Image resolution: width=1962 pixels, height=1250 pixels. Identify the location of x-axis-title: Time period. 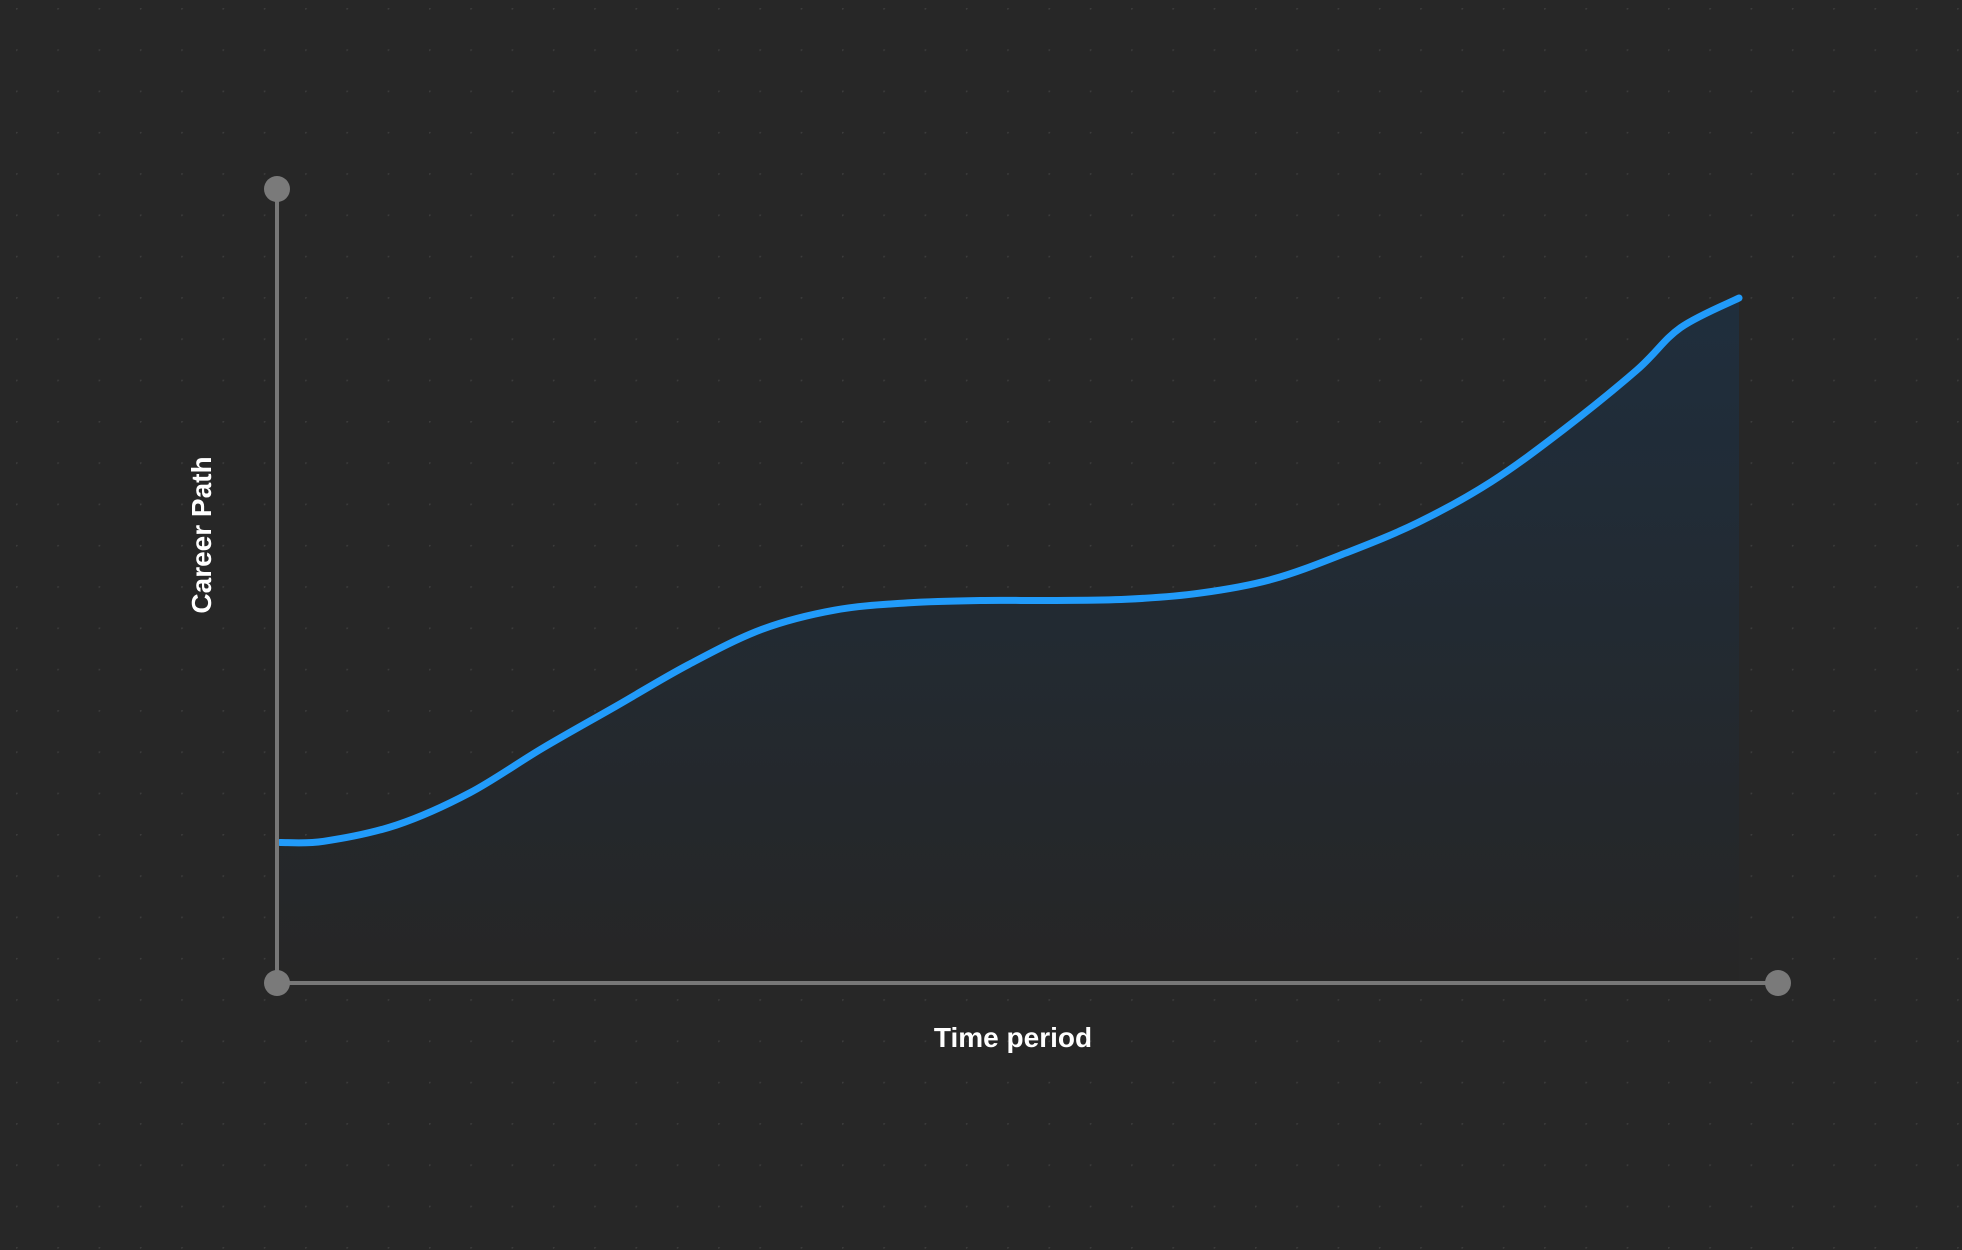
(1013, 1037).